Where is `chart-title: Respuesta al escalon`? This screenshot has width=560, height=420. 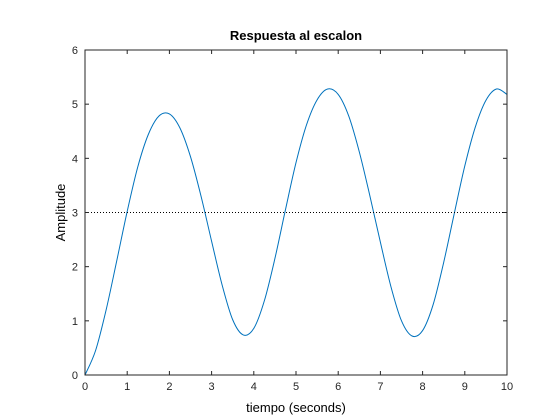
chart-title: Respuesta al escalon is located at coordinates (296, 35).